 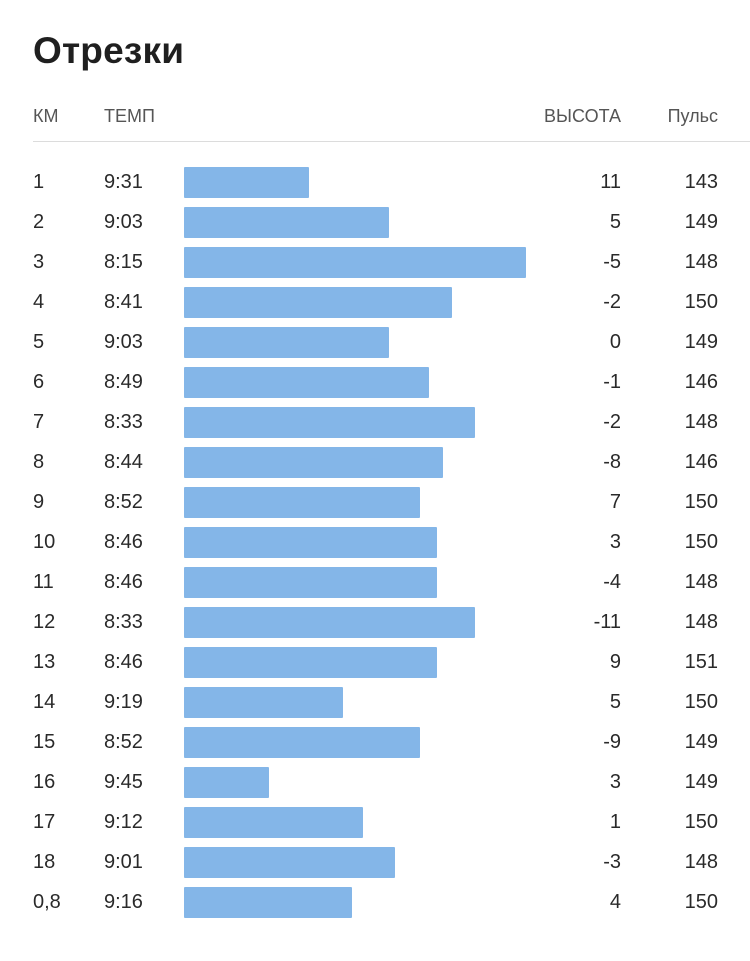 I want to click on split-km: 13, so click(x=44, y=662).